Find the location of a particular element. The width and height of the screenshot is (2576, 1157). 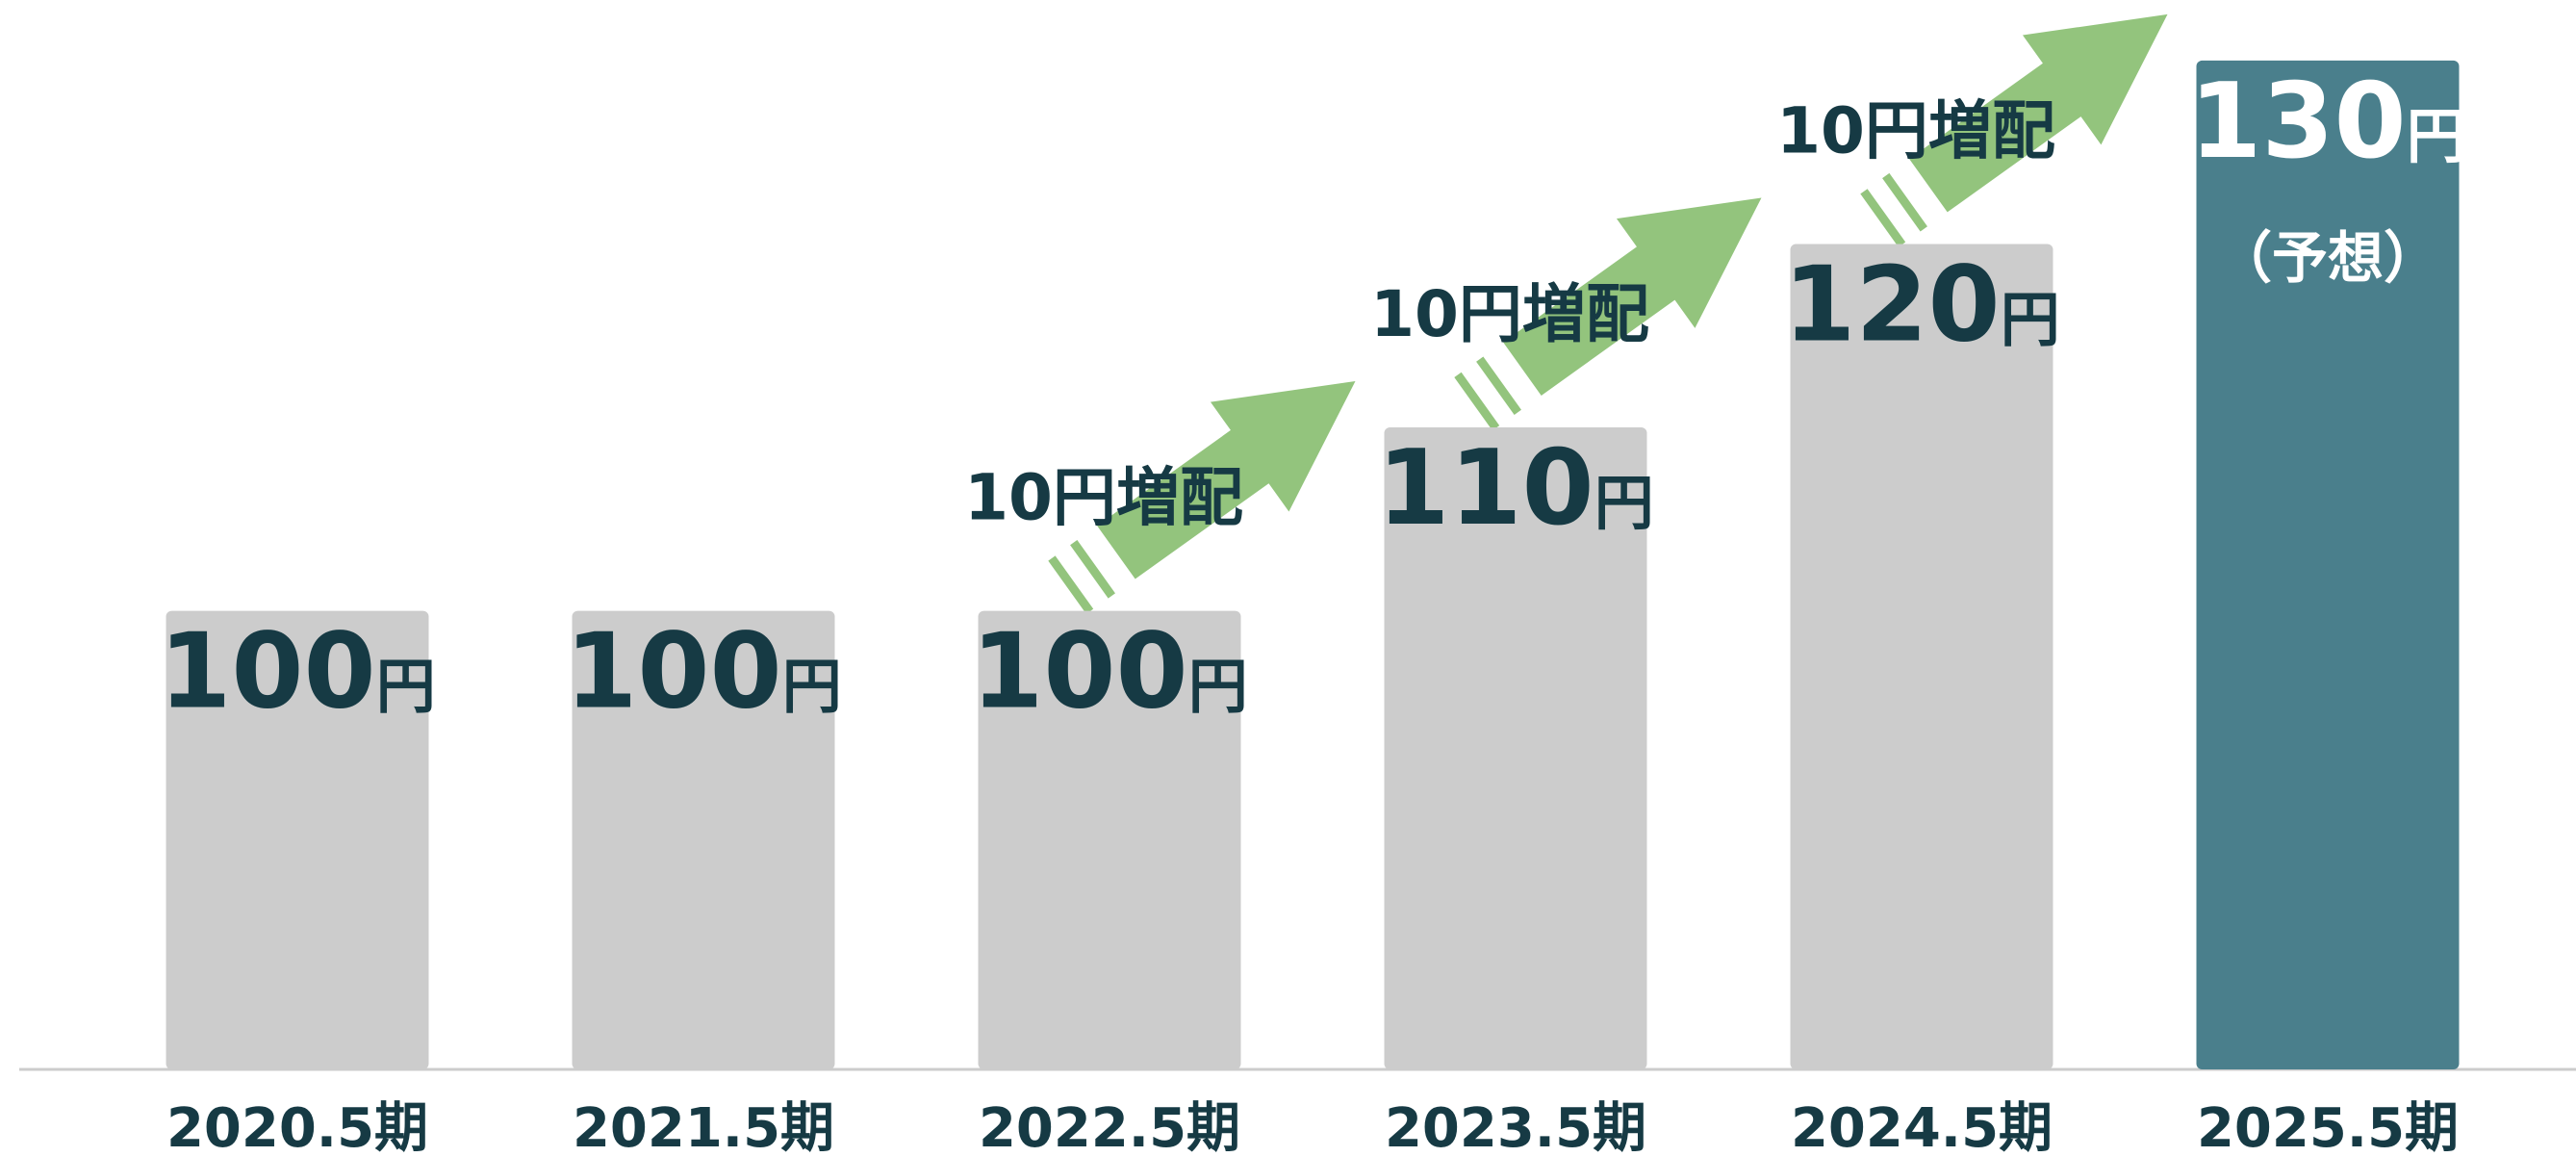

x-tick-label: 2023.5期 is located at coordinates (1515, 1127).